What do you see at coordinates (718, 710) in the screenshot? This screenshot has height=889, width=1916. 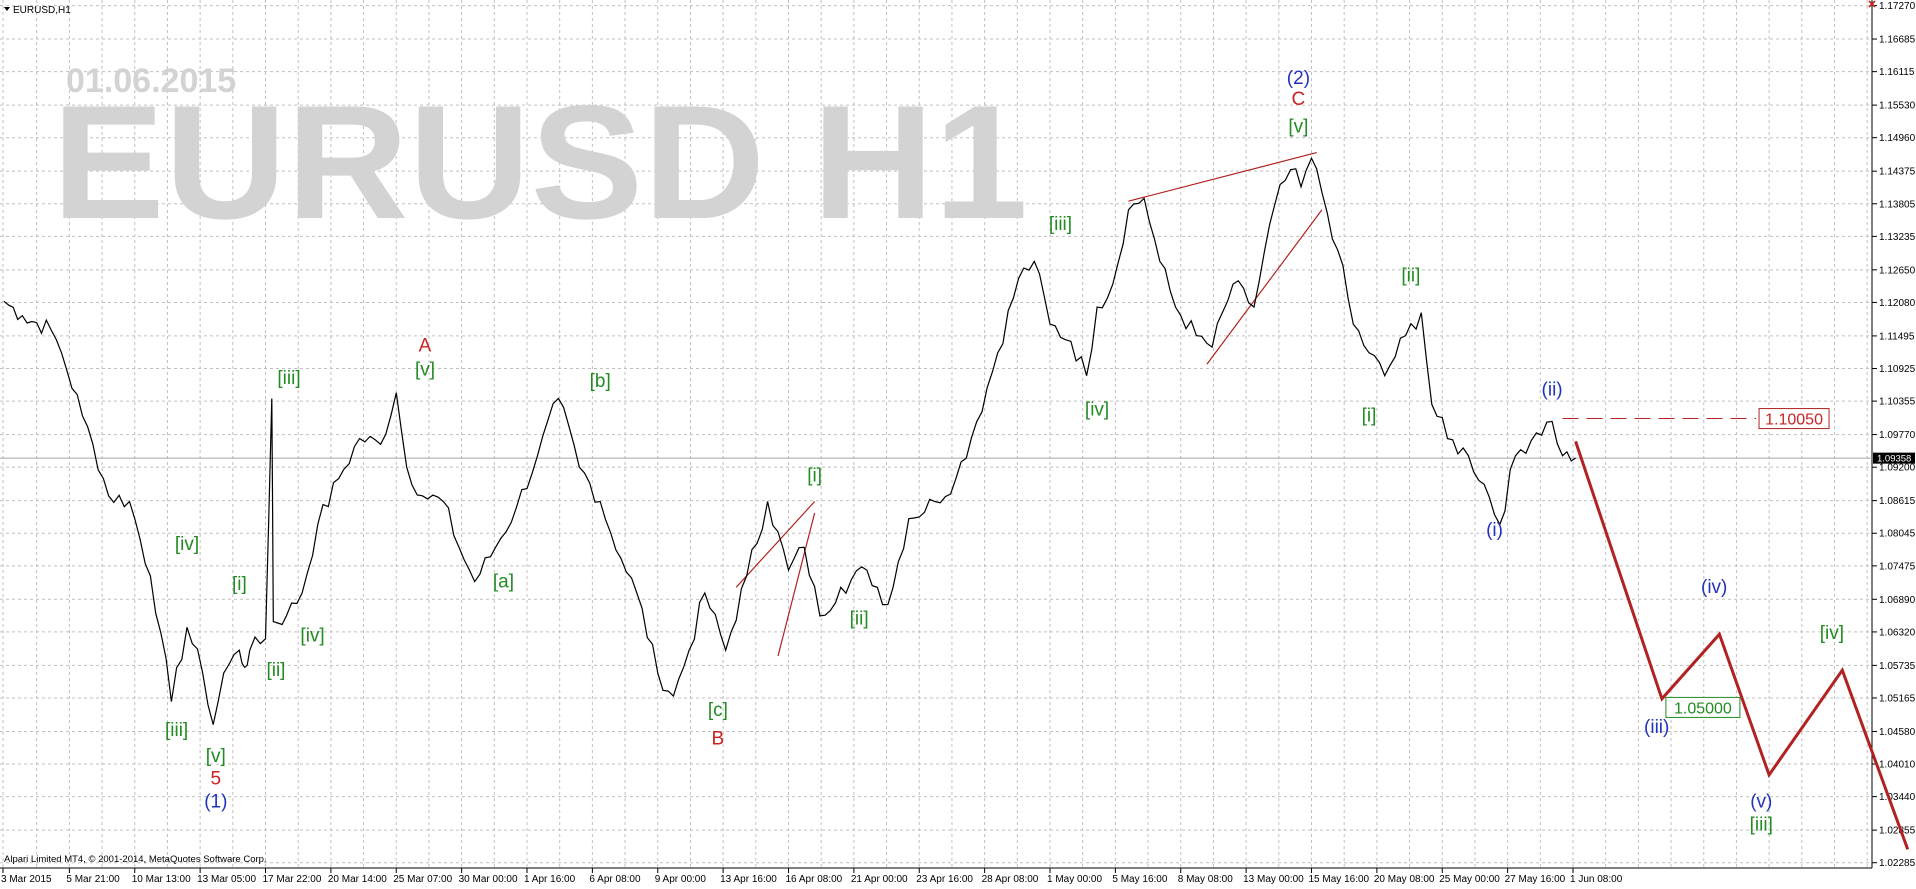 I see `wave-label: [c]` at bounding box center [718, 710].